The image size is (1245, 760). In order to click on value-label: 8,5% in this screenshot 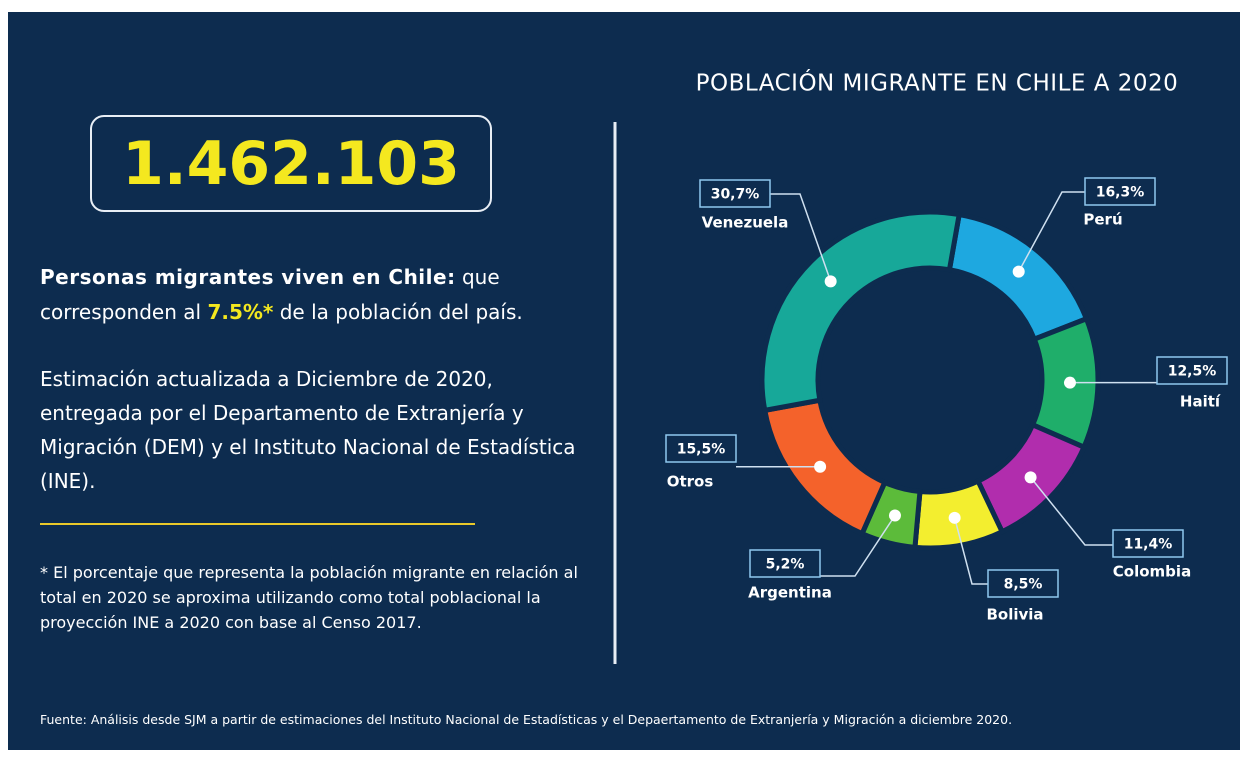, I will do `click(1023, 585)`.